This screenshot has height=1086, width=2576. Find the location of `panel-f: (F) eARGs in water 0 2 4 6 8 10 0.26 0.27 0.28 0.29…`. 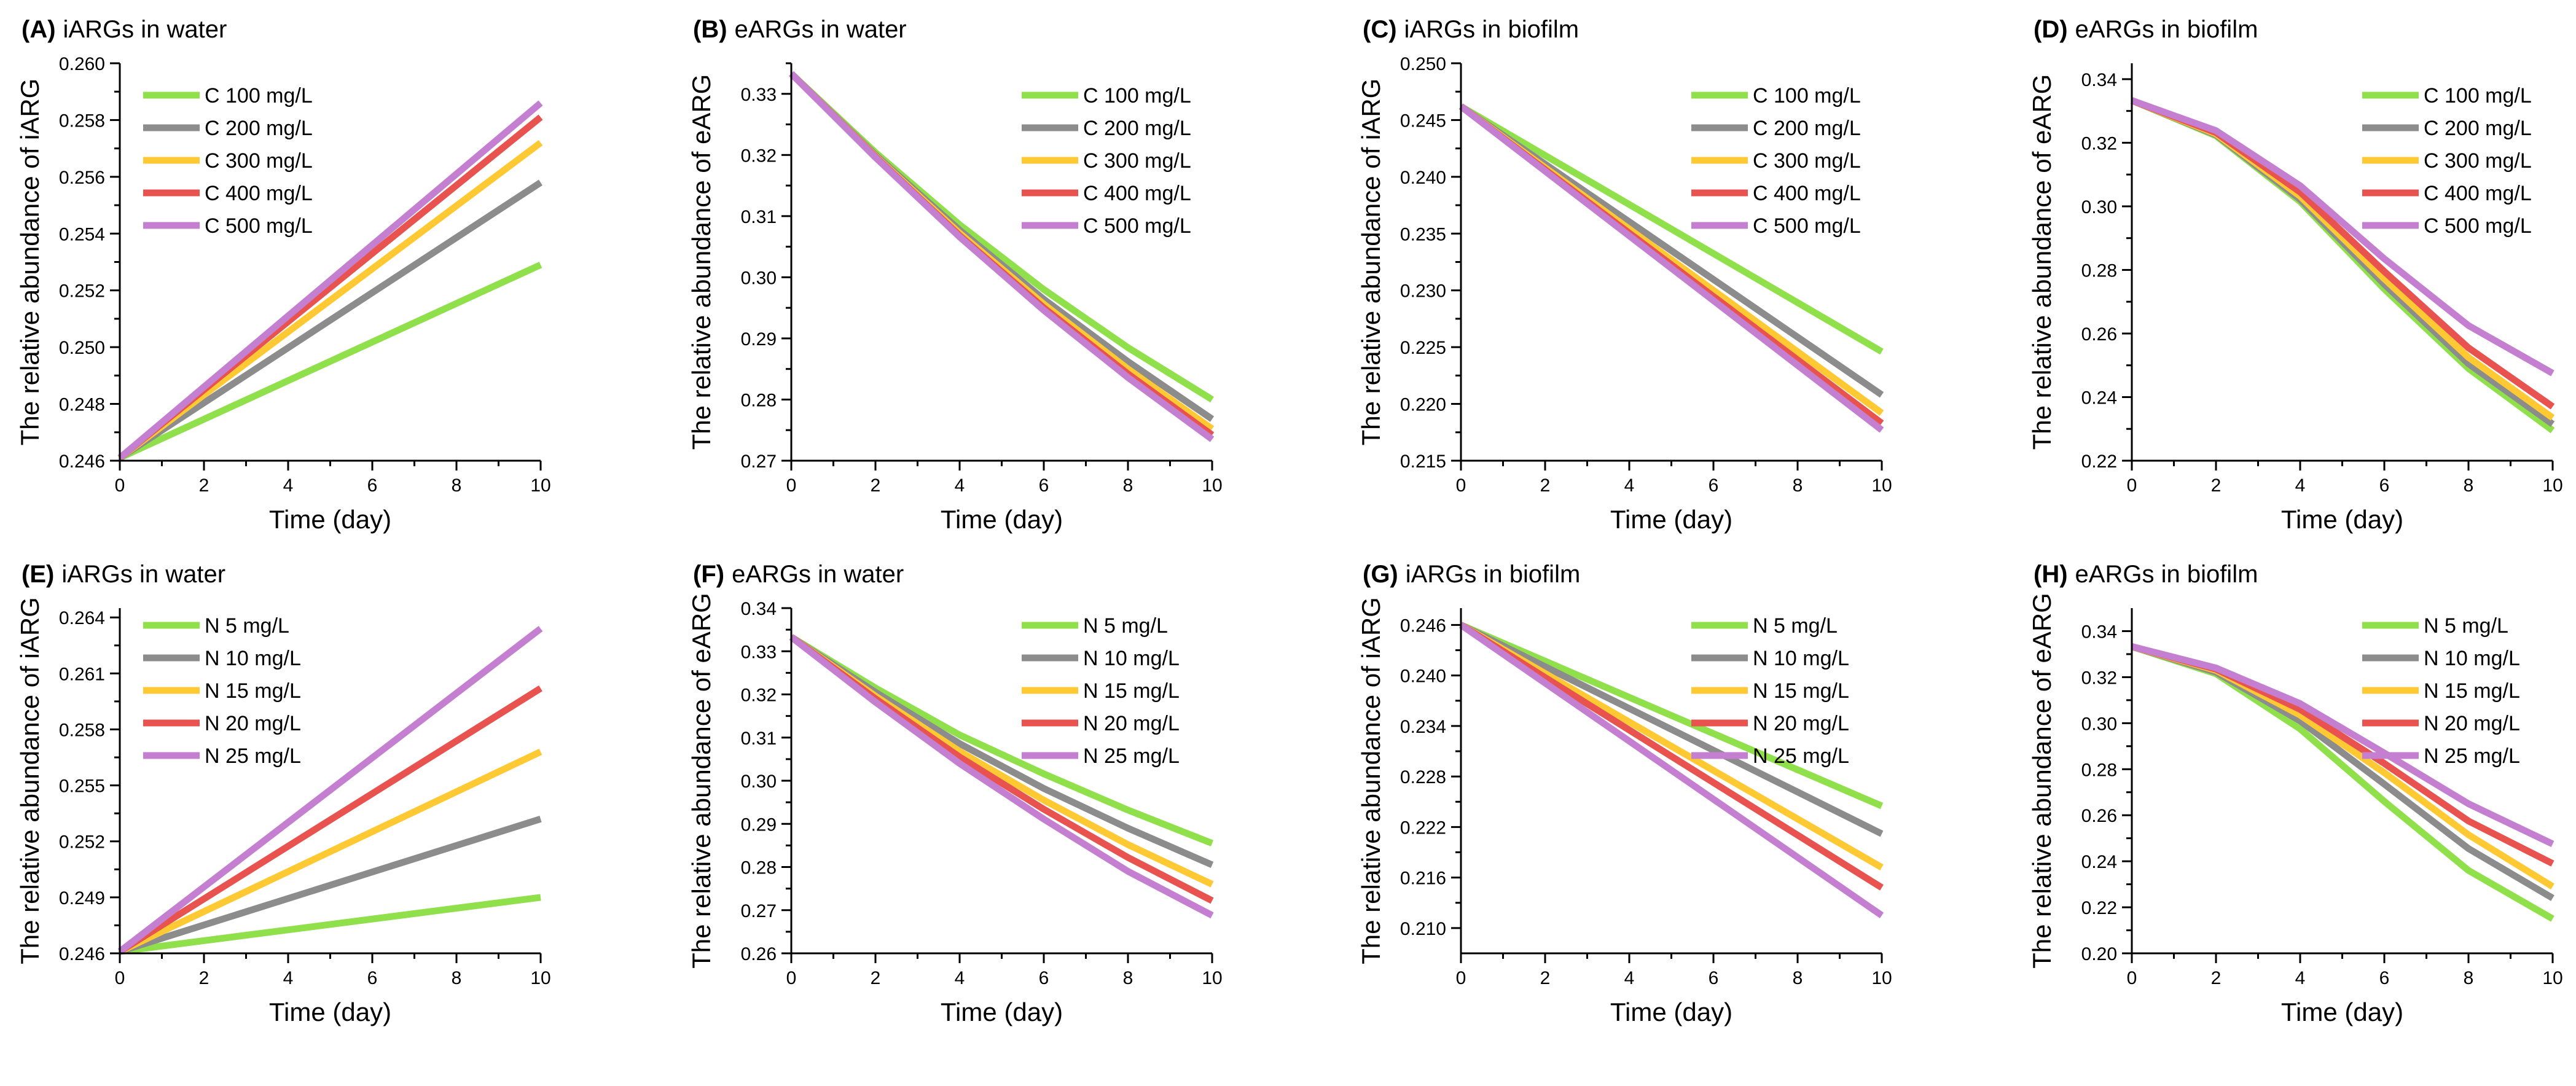

panel-f: (F) eARGs in water 0 2 4 6 8 10 0.26 0.27 0.28 0.29… is located at coordinates (955, 794).